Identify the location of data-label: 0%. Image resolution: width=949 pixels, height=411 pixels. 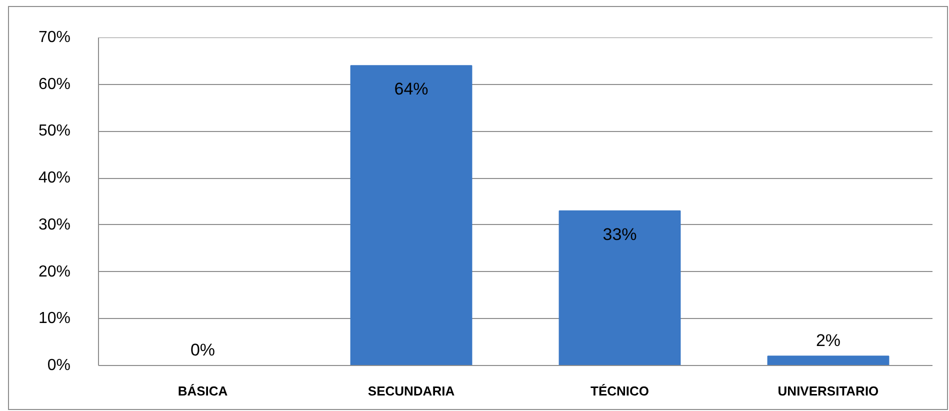
(203, 350).